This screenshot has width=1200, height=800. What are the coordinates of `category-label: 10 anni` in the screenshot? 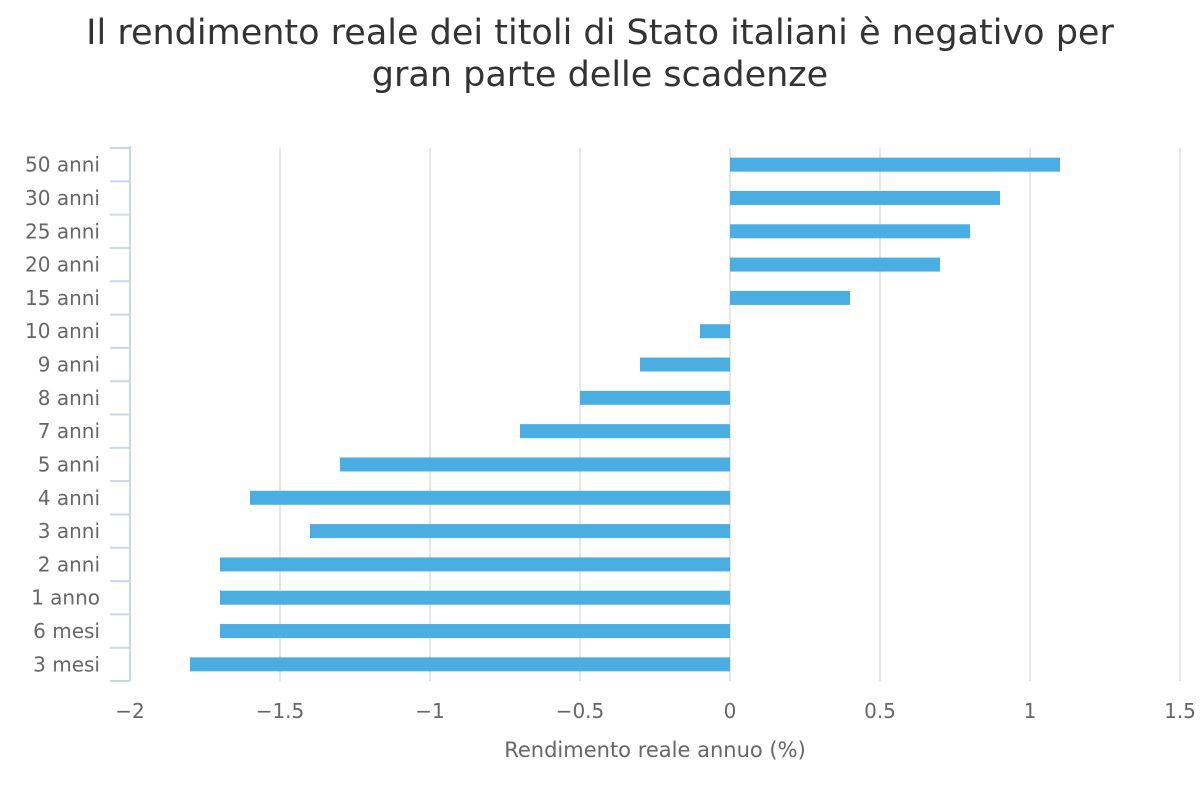 It's located at (62, 331).